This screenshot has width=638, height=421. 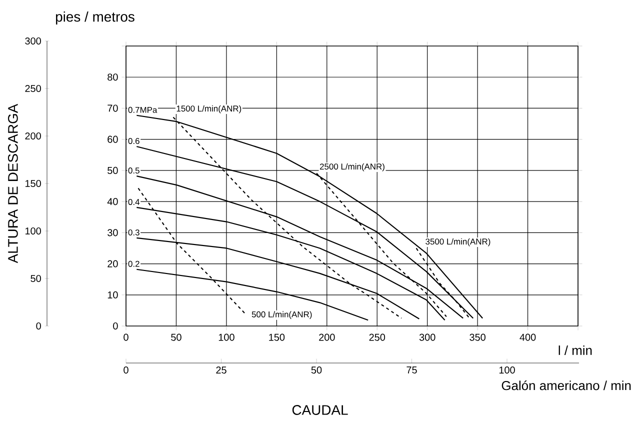 I want to click on series-label: 0.7MPa, so click(x=143, y=109).